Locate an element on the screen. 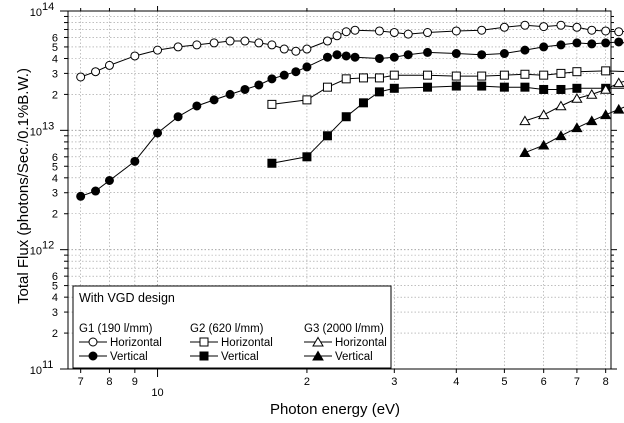 The width and height of the screenshot is (624, 423). y-axis-title: Total Flux (photons/Sec./0.1%B.W.) is located at coordinates (23, 186).